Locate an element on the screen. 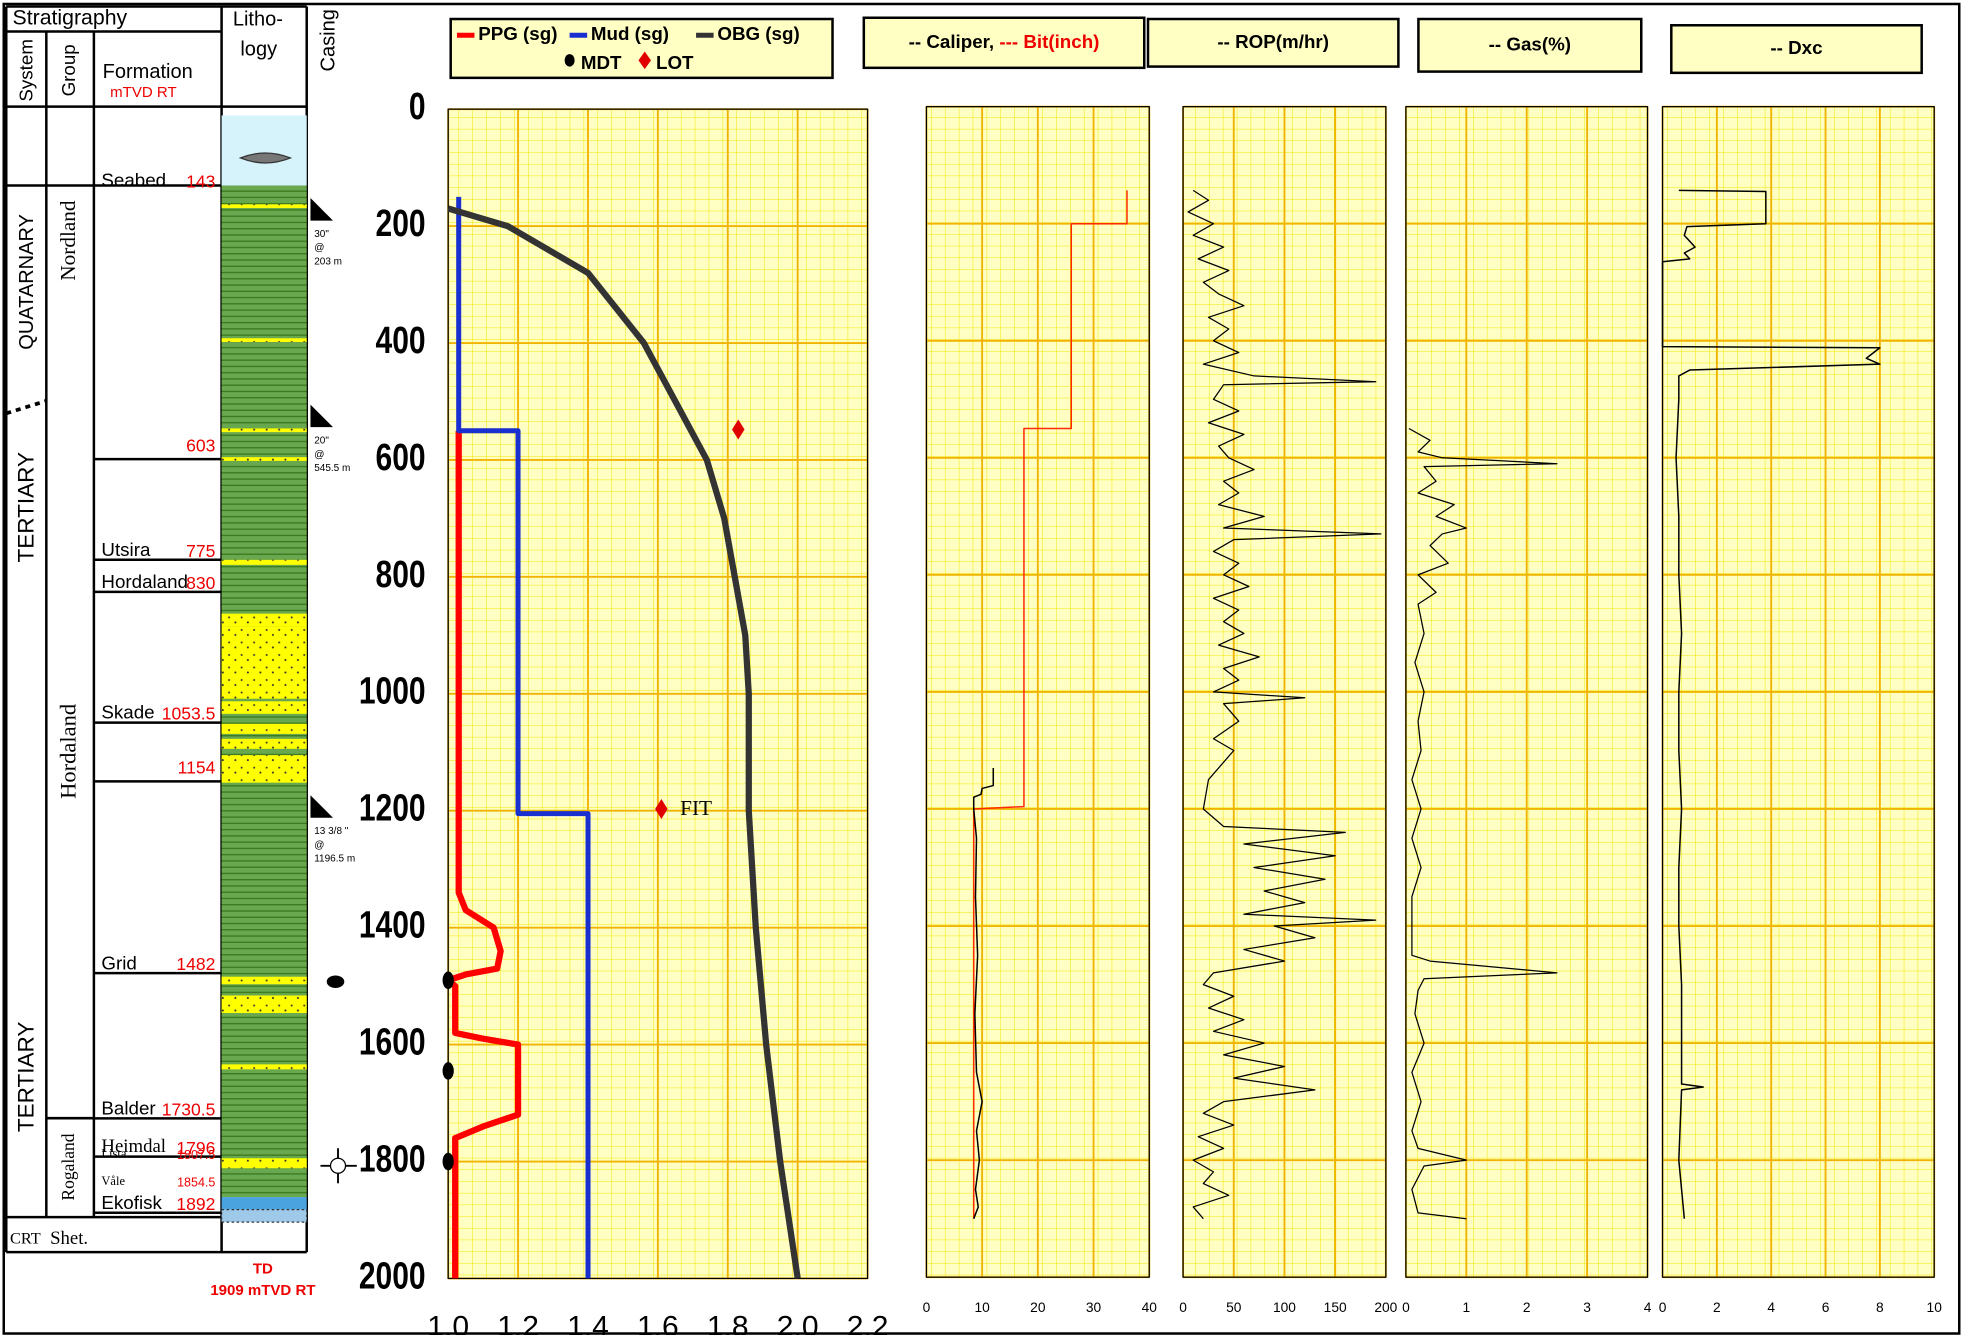 The height and width of the screenshot is (1335, 1963). lithology-header: logy is located at coordinates (258, 50).